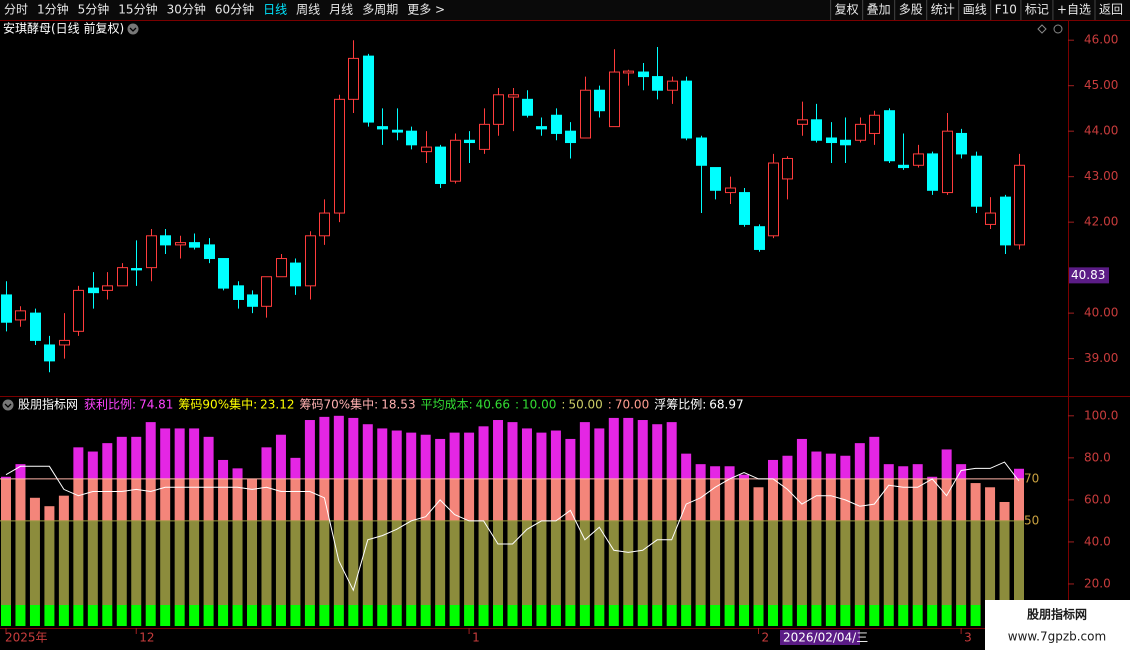  Describe the element at coordinates (146, 638) in the screenshot. I see `x-tick-label: 12` at that location.